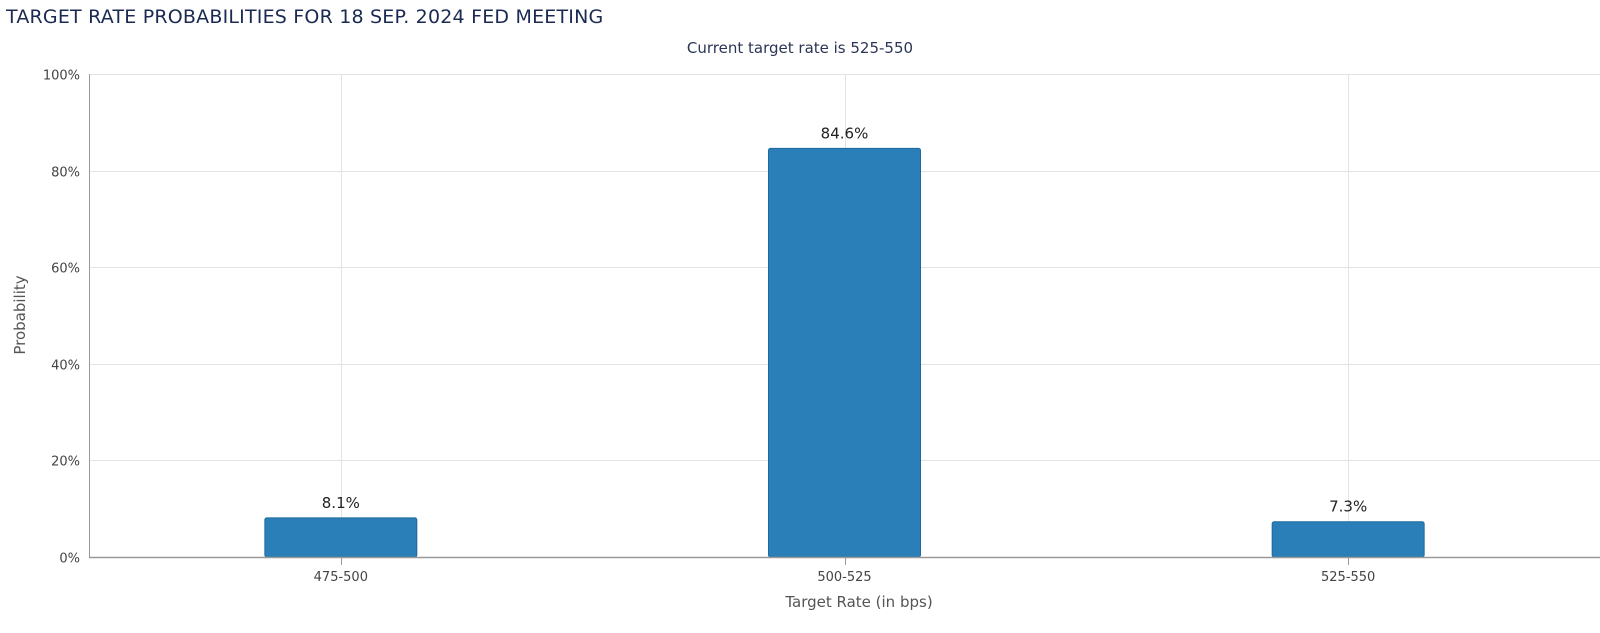 This screenshot has height=633, width=1600. Describe the element at coordinates (61, 76) in the screenshot. I see `y-tick-label: 100%` at that location.